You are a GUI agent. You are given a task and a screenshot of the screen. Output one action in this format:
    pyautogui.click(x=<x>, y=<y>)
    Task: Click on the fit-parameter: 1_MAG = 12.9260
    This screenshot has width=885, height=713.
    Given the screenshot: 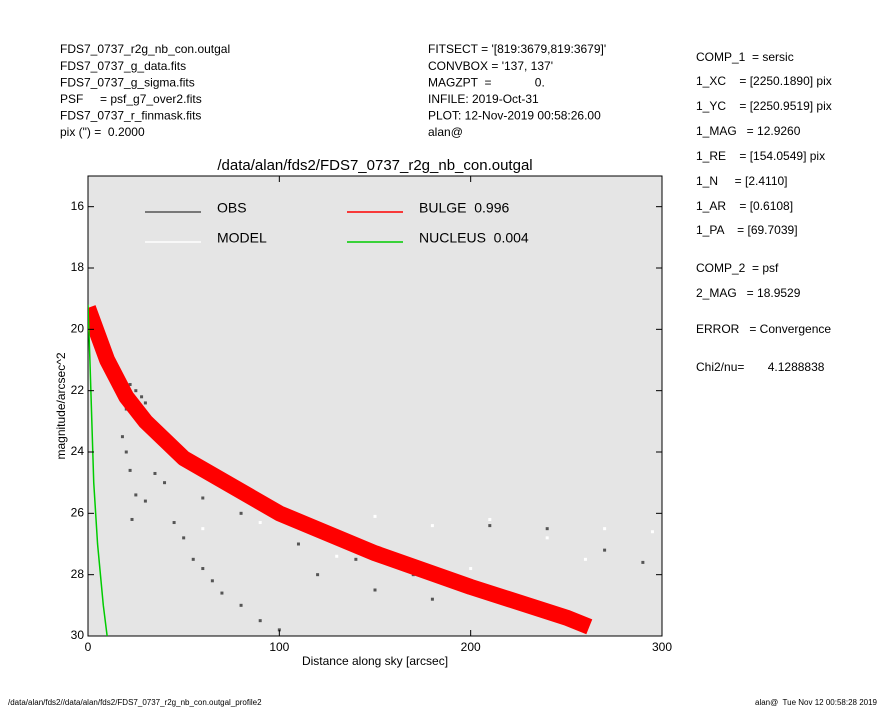 What is the action you would take?
    pyautogui.click(x=748, y=131)
    